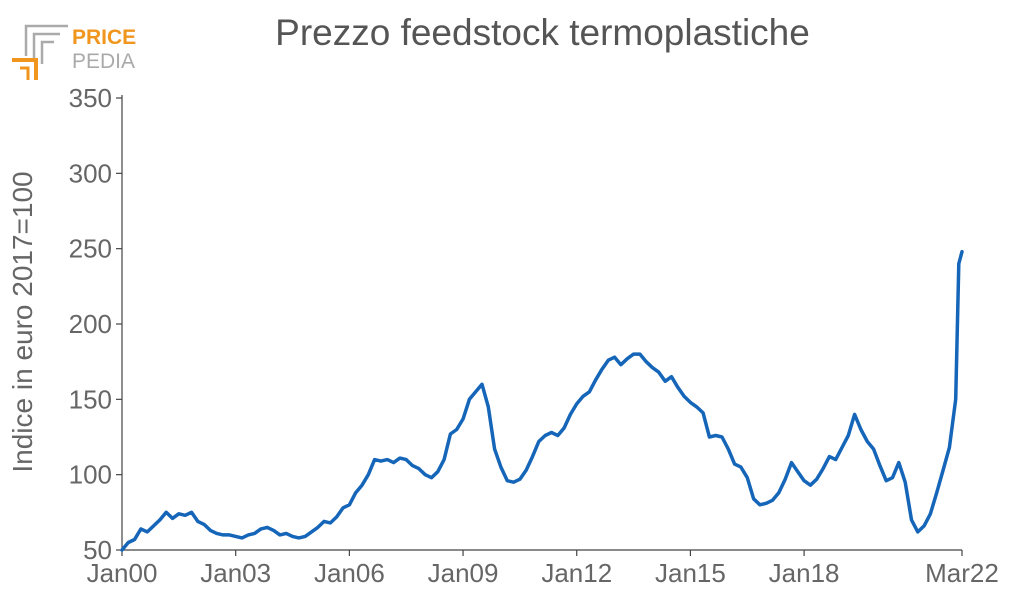 This screenshot has width=1021, height=606. I want to click on x-axis: Jan00 Jan03 Jan06 Jan09 Jan12 Jan15 Jan18 Mar22, so click(543, 568).